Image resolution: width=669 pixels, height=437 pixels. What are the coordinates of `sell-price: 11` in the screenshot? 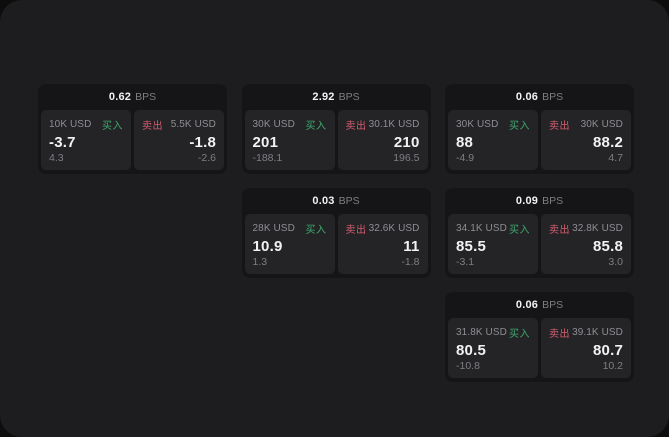 It's located at (411, 246).